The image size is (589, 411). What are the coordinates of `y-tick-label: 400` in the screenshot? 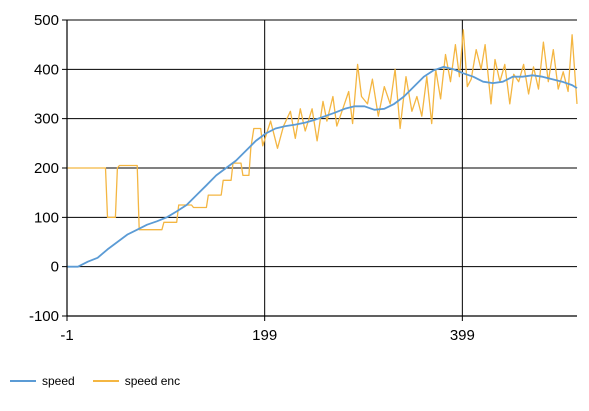 It's located at (46, 69).